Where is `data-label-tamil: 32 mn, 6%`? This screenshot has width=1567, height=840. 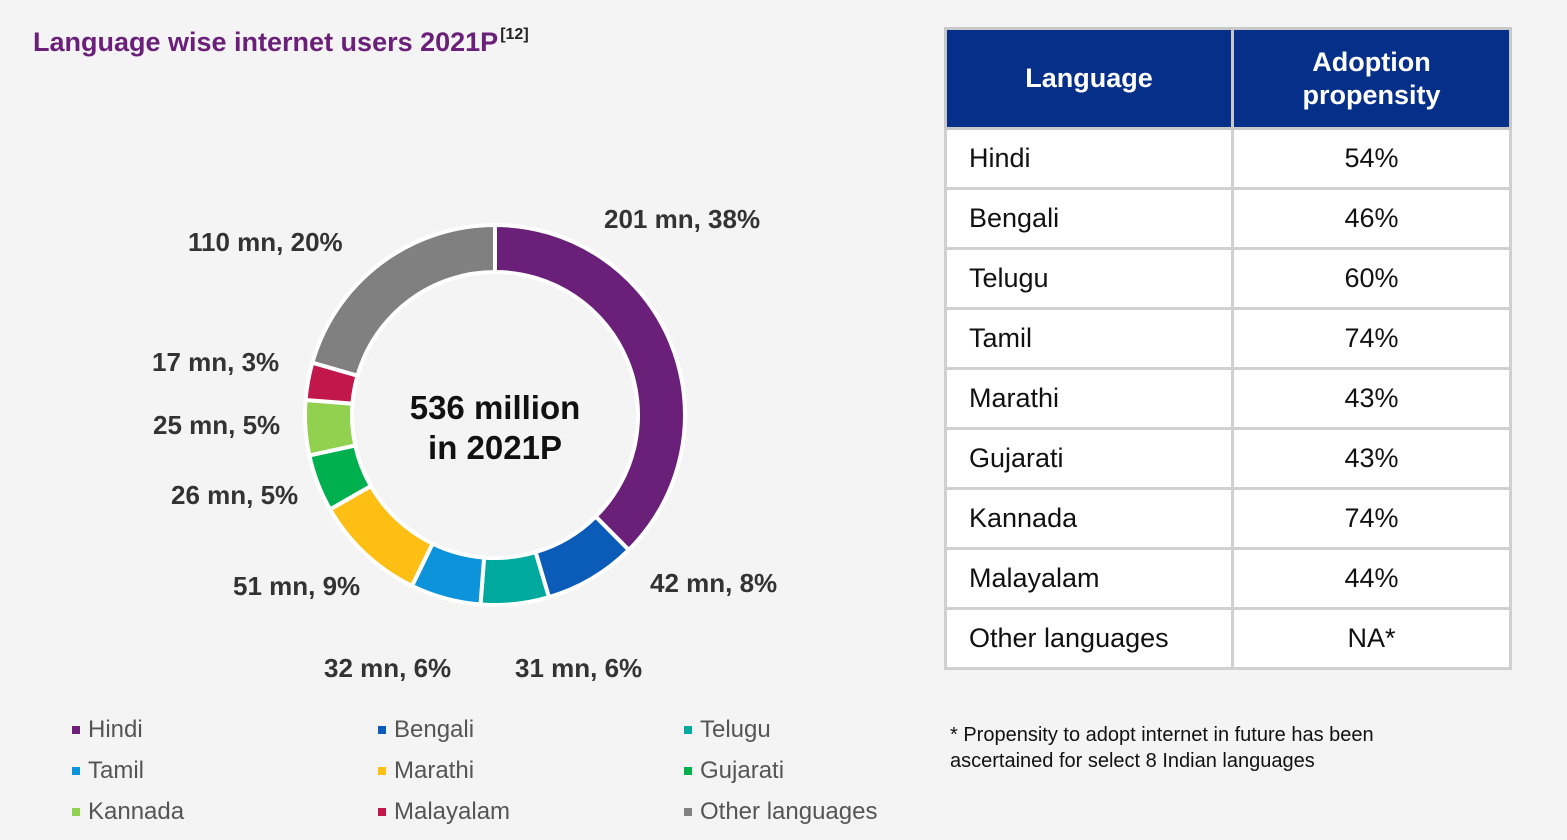 data-label-tamil: 32 mn, 6% is located at coordinates (388, 668).